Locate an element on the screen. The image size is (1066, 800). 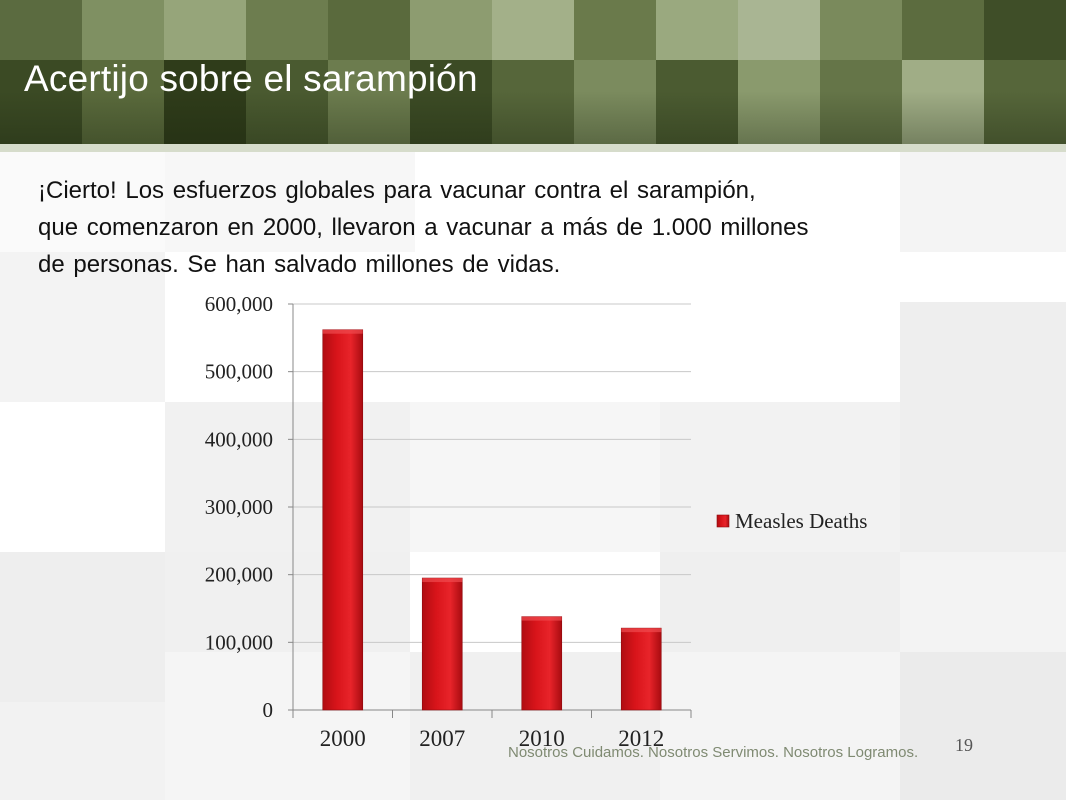
y-tick-label: 100,000 is located at coordinates (239, 642).